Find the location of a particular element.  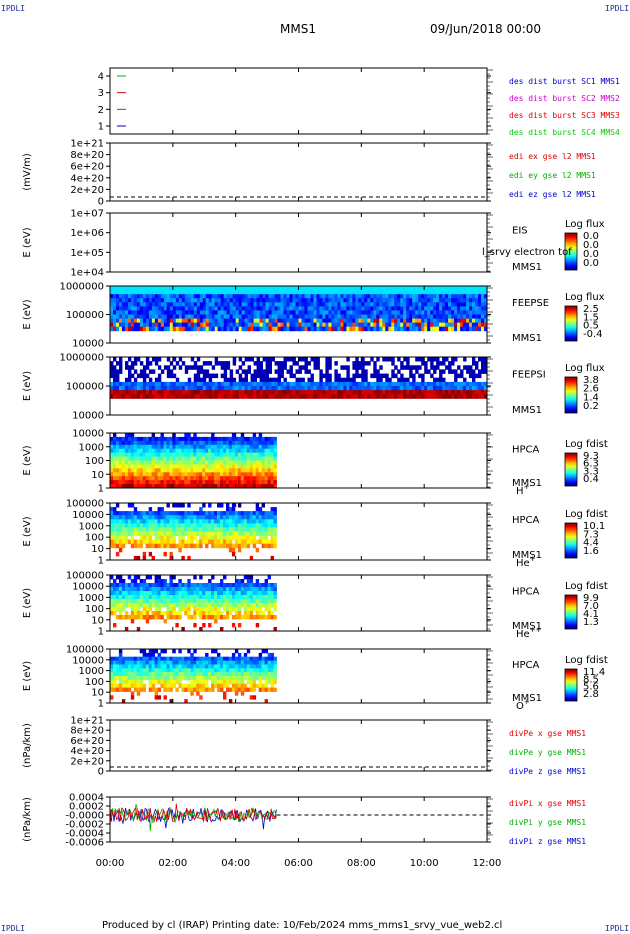

colorbar-label: -0.4 is located at coordinates (593, 334).